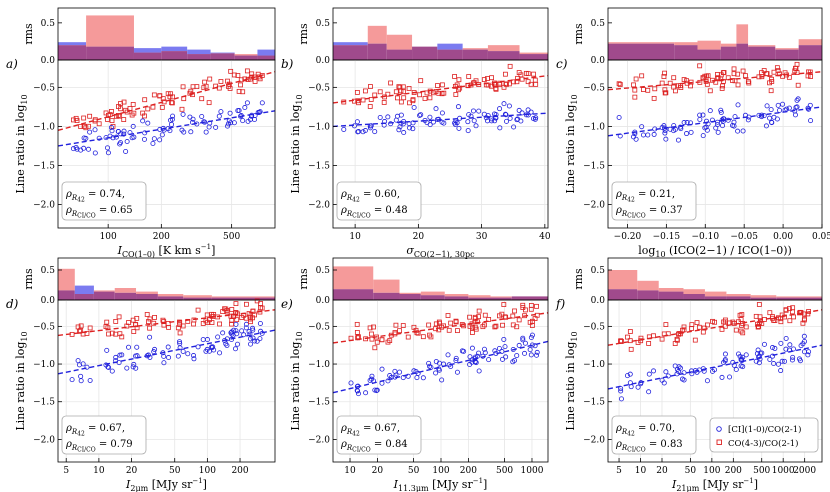 This screenshot has height=492, width=830. What do you see at coordinates (166, 101) in the screenshot?
I see `fit-line-co43` at bounding box center [166, 101].